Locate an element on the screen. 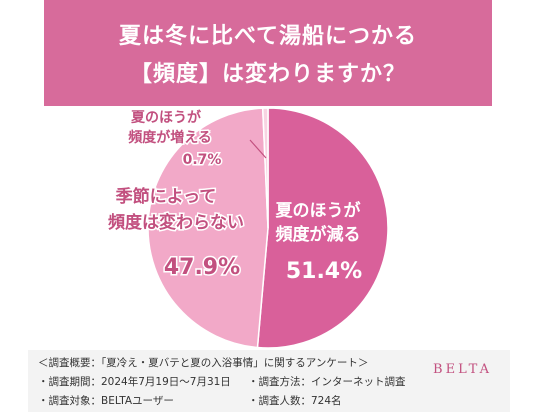 The image size is (536, 420). survey-target: ・調査対象：BELTAユーザー is located at coordinates (106, 401).